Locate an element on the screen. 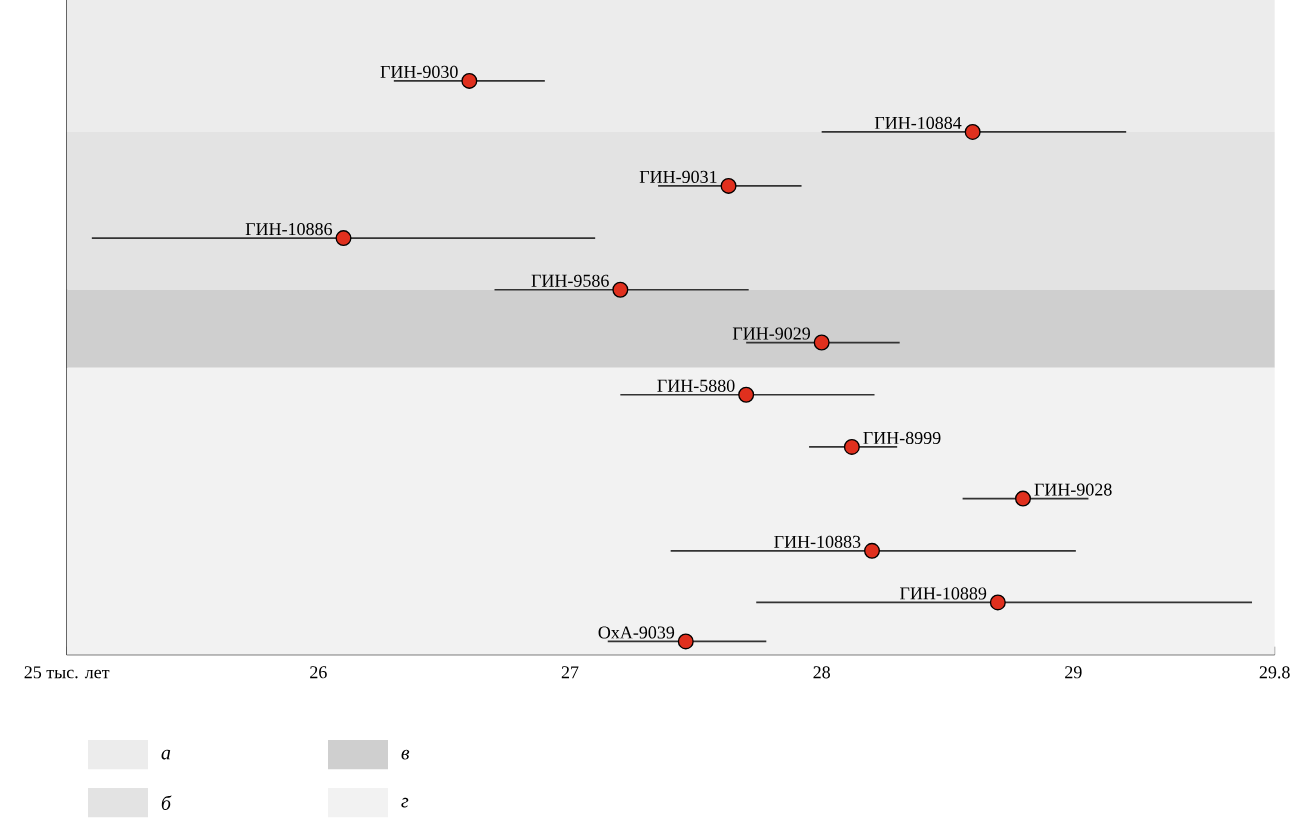 This screenshot has height=818, width=1297. annotation: OxA-9039 is located at coordinates (636, 632).